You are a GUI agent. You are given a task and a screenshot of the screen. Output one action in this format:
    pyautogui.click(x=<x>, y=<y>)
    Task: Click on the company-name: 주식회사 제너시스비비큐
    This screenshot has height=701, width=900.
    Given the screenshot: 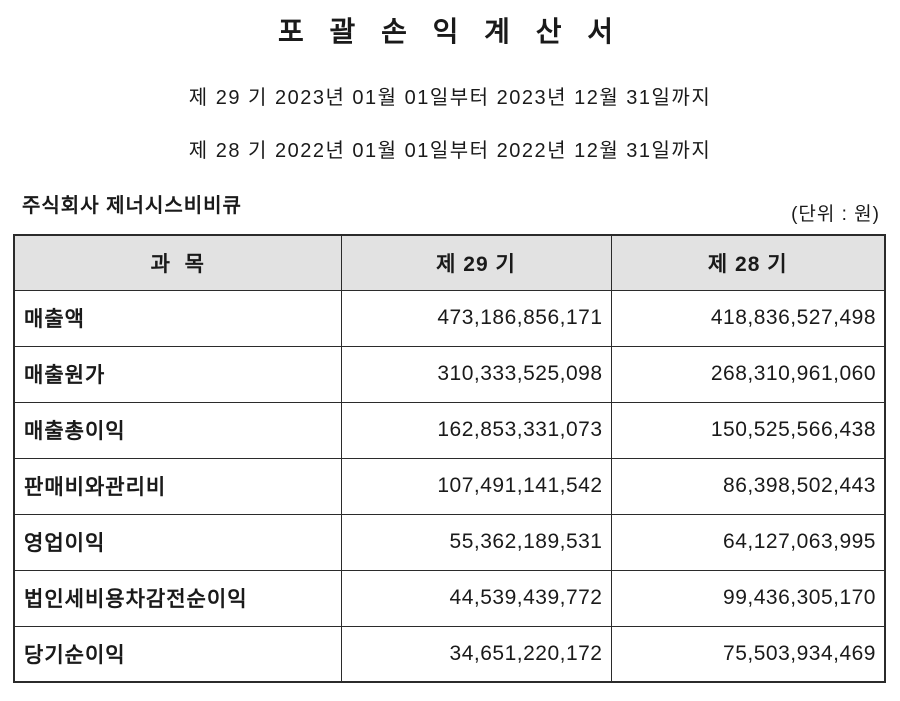 What is the action you would take?
    pyautogui.click(x=132, y=206)
    